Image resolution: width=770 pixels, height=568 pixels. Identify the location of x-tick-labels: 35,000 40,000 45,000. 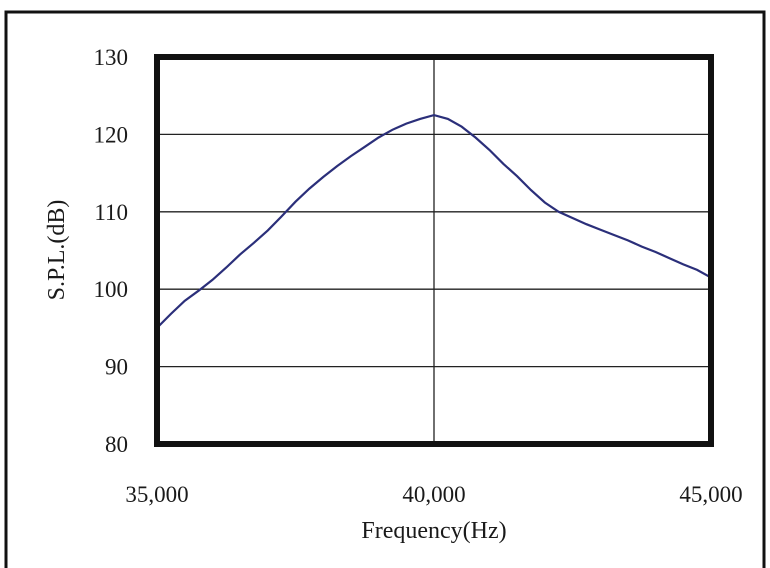
(433, 494).